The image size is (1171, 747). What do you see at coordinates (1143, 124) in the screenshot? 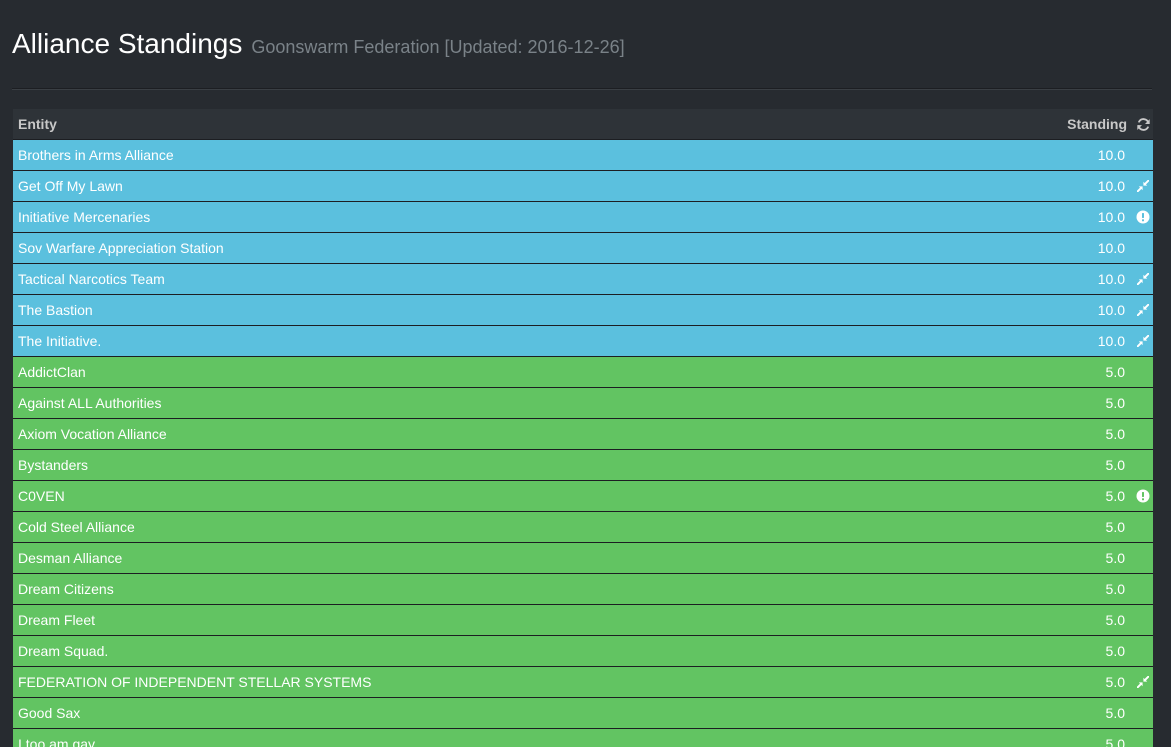
I see `refresh-icon` at bounding box center [1143, 124].